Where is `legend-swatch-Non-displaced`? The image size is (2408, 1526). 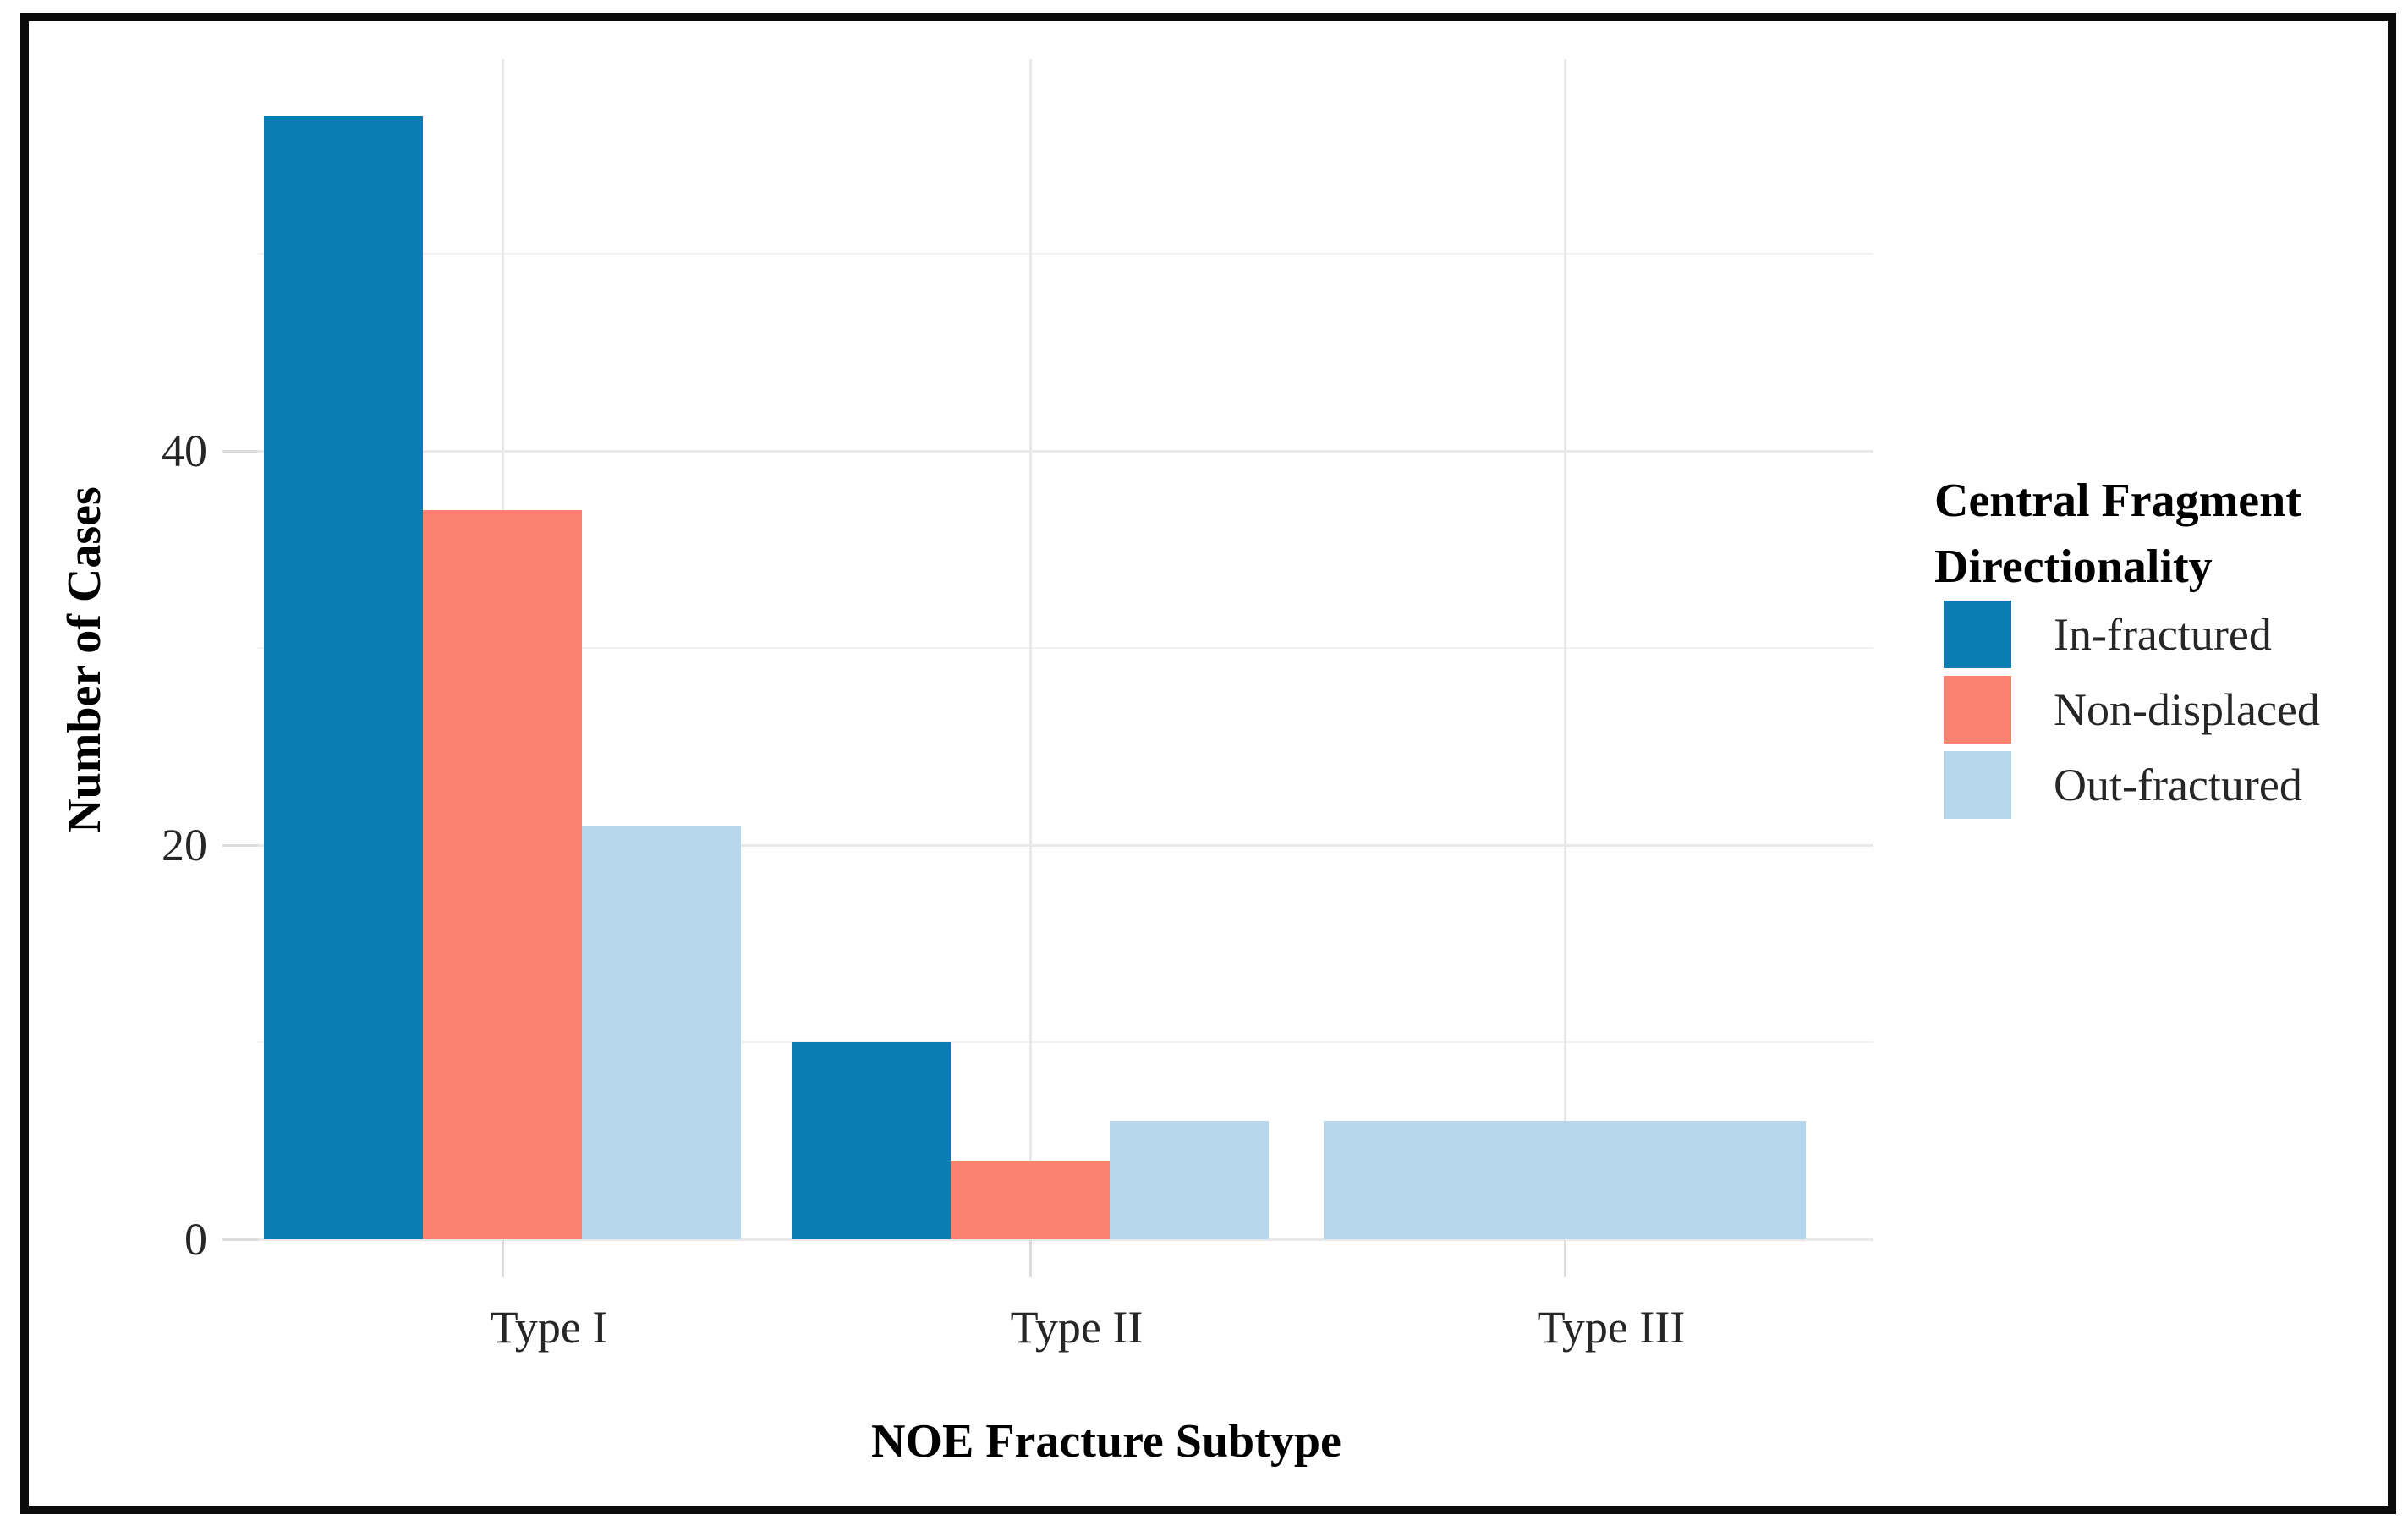
legend-swatch-Non-displaced is located at coordinates (1977, 710).